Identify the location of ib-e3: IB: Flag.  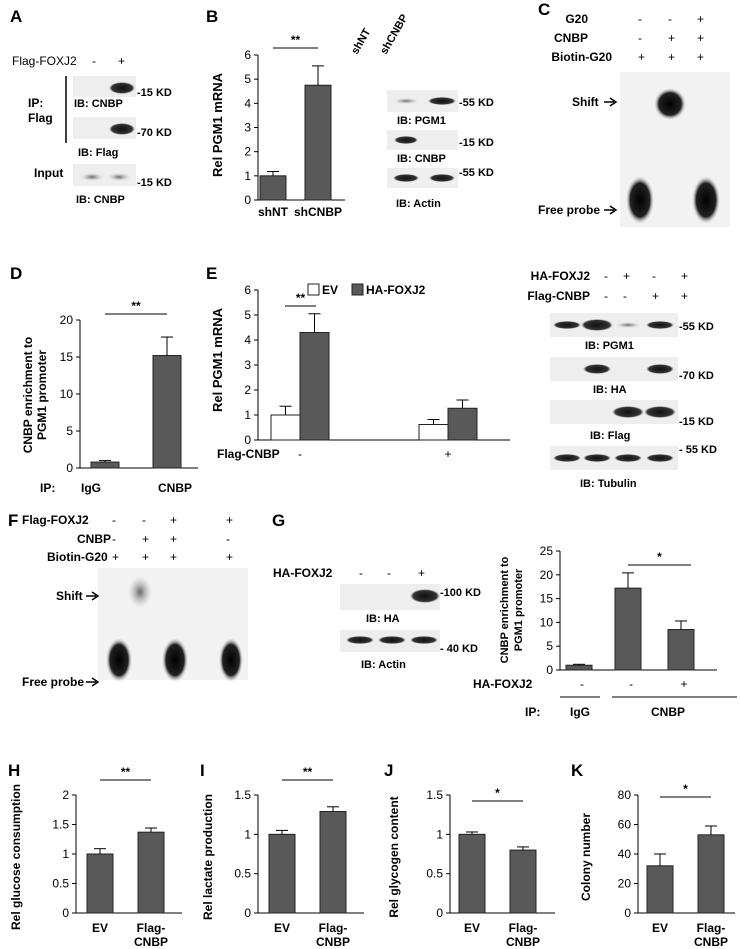
(610, 436).